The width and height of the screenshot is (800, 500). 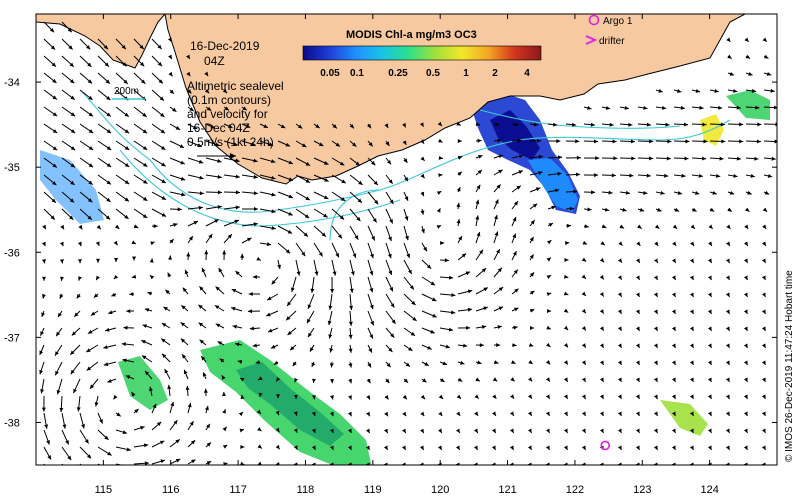 I want to click on colorbar-tick-label: 0.1, so click(x=357, y=73).